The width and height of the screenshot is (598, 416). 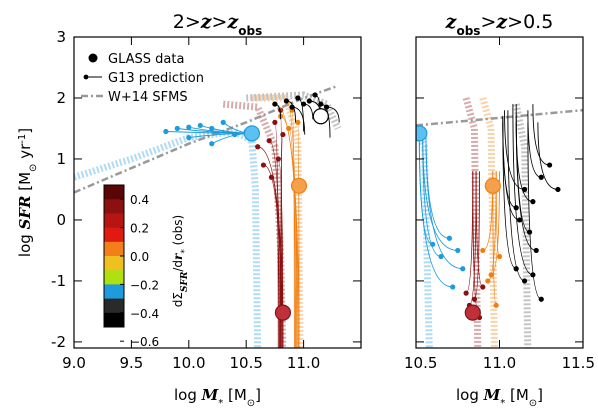 What do you see at coordinates (492, 395) in the screenshot?
I see `right-x-axis-label-part: M` at bounding box center [492, 395].